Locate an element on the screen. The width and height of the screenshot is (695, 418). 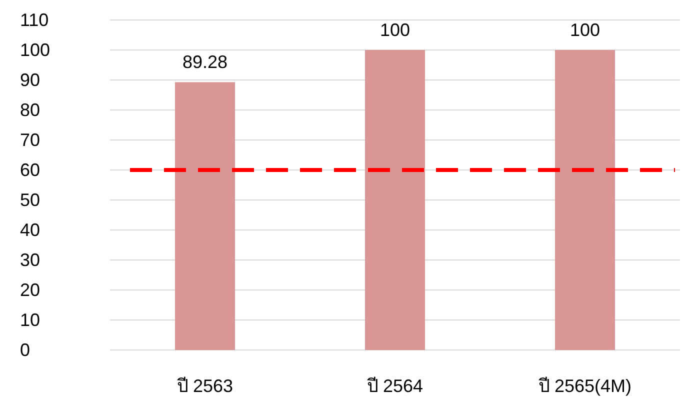
y-tick-label: 30 is located at coordinates (30, 260).